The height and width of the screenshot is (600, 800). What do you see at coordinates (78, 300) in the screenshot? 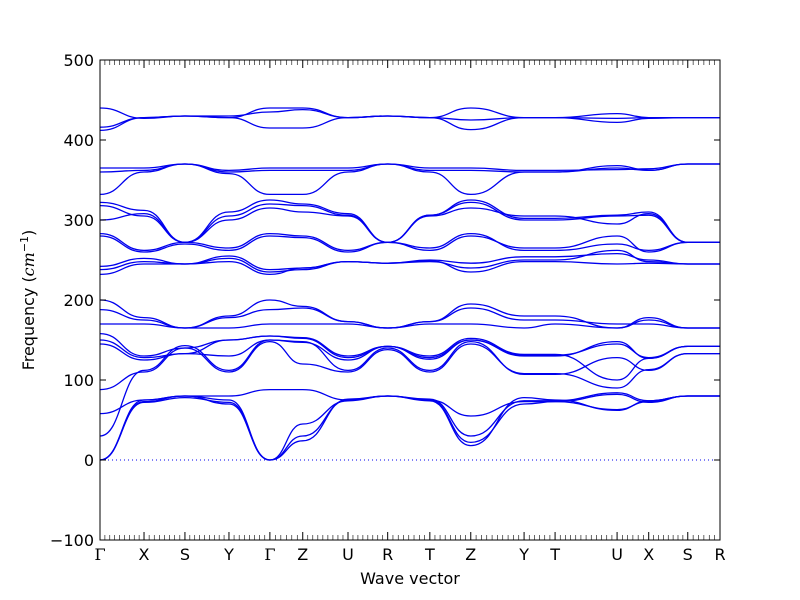
I see `y-tick-label: 200` at bounding box center [78, 300].